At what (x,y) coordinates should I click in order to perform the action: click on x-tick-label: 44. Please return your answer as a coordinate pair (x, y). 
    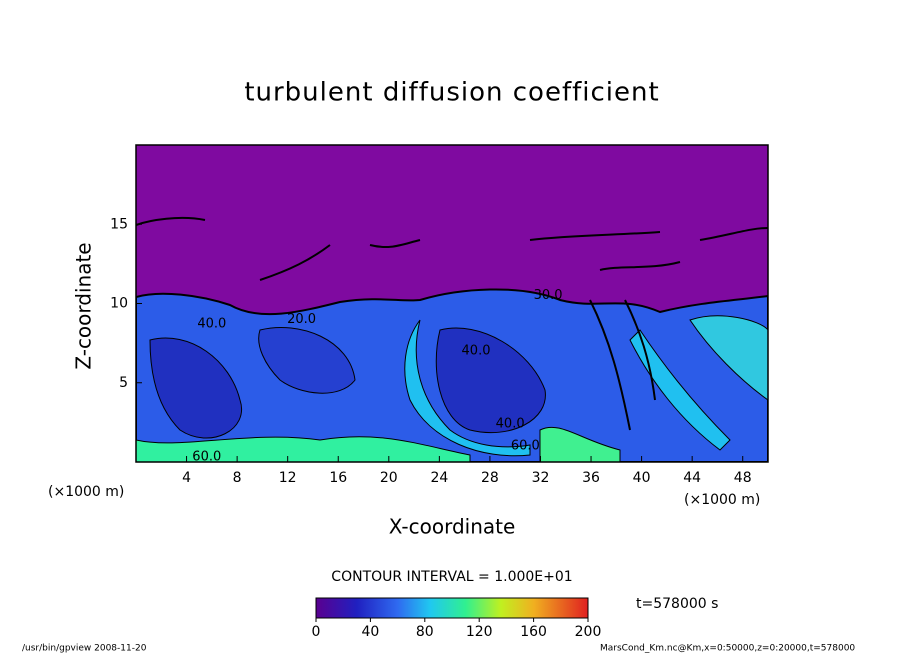
    Looking at the image, I should click on (692, 478).